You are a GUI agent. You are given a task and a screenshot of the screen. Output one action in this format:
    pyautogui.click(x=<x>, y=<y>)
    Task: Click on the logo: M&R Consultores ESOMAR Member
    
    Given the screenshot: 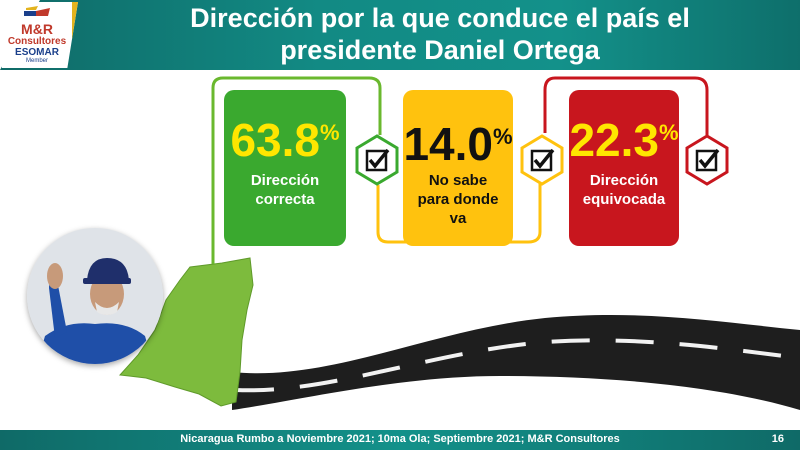 What is the action you would take?
    pyautogui.click(x=40, y=35)
    